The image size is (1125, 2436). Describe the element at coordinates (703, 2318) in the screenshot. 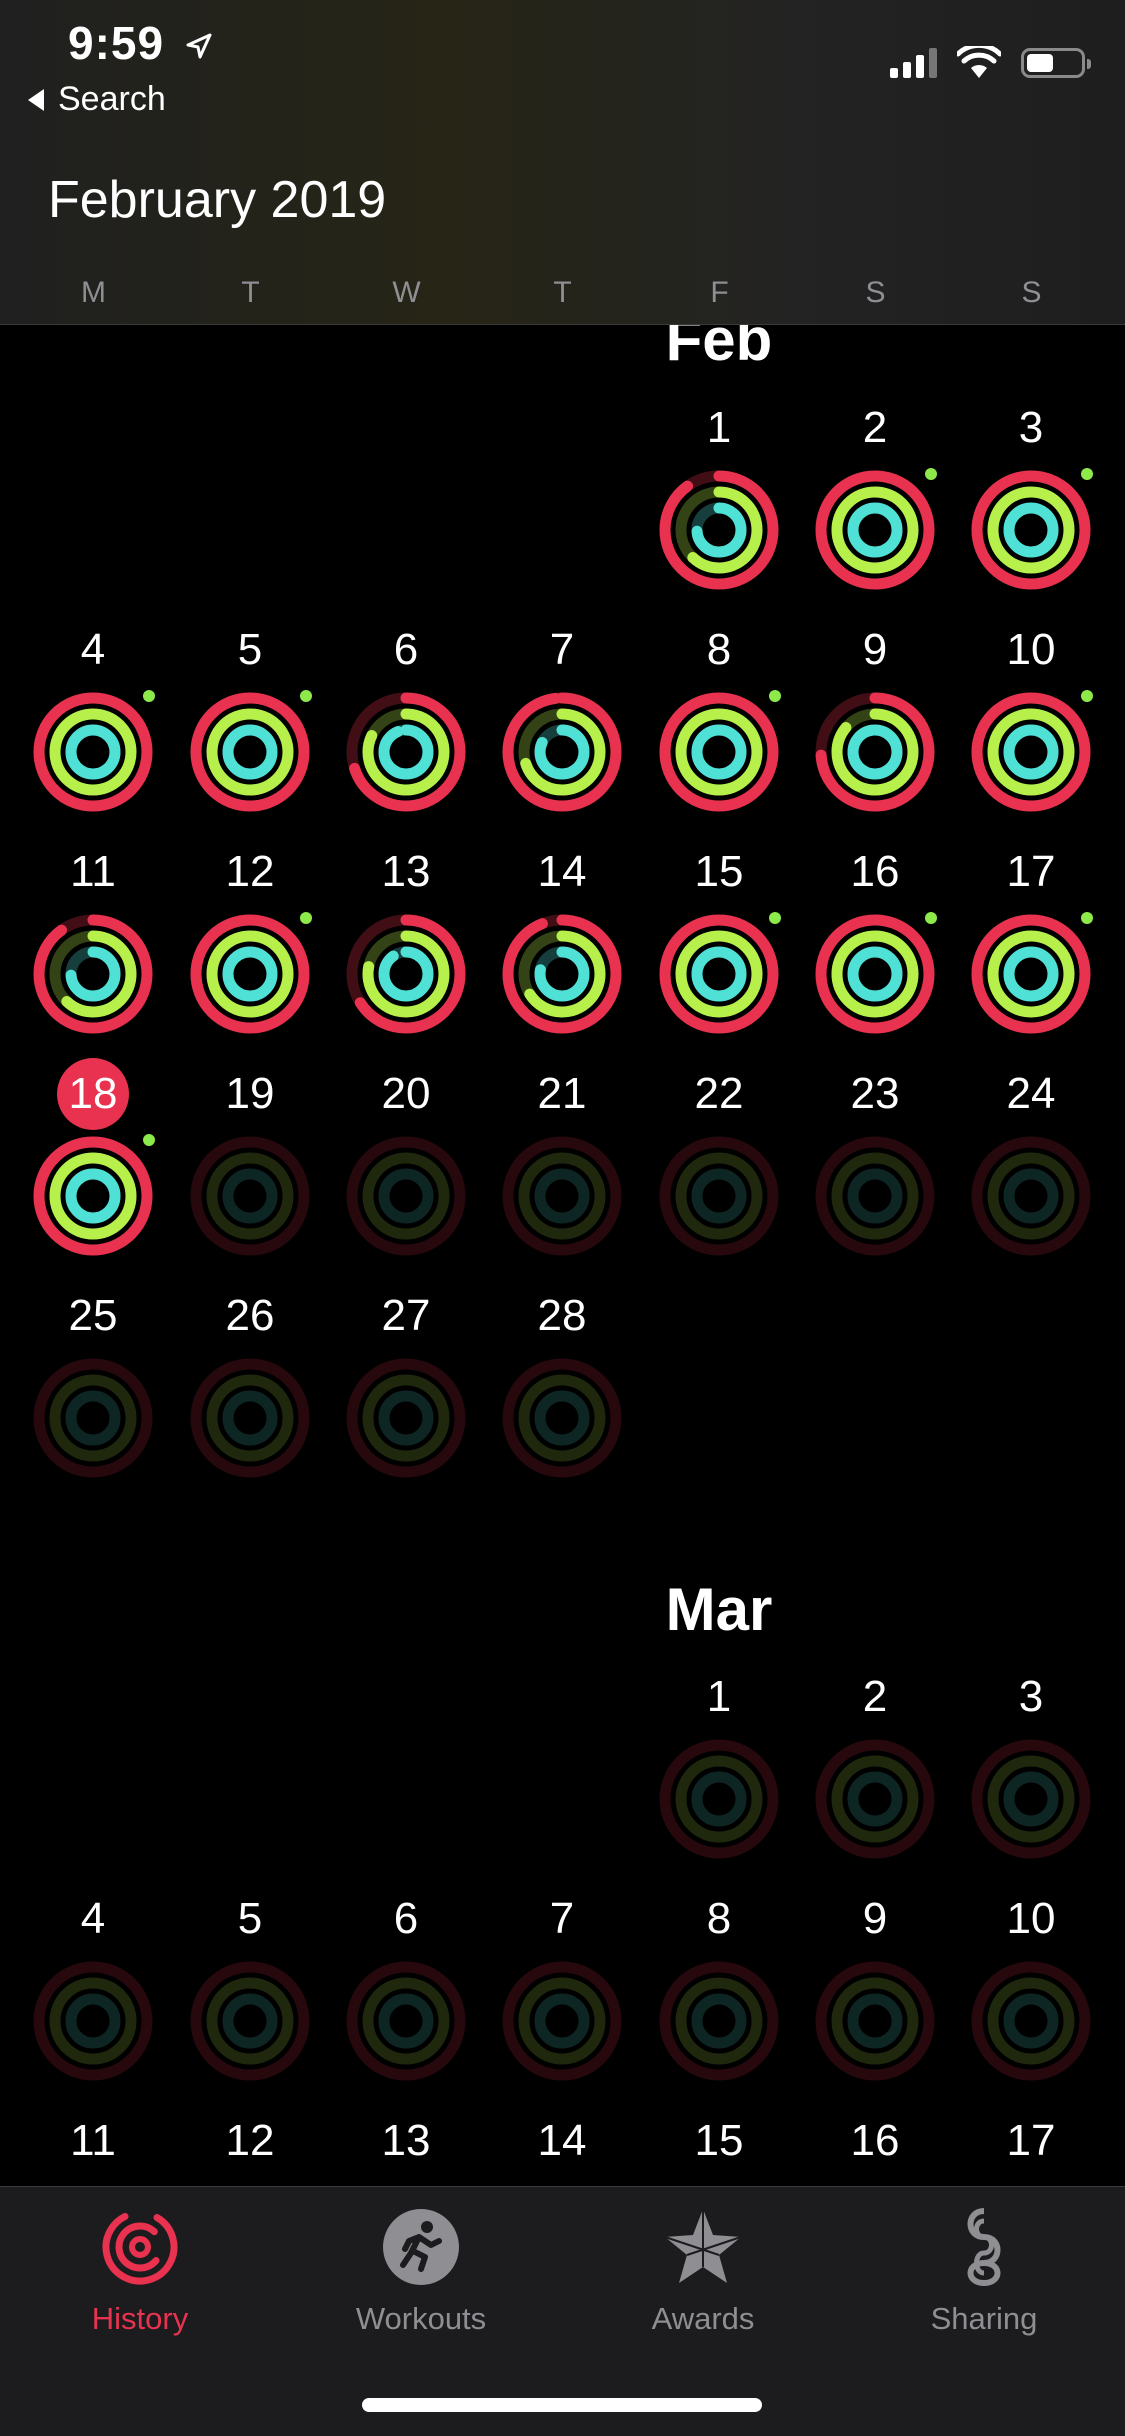

I see `tab-label: Awards` at that location.